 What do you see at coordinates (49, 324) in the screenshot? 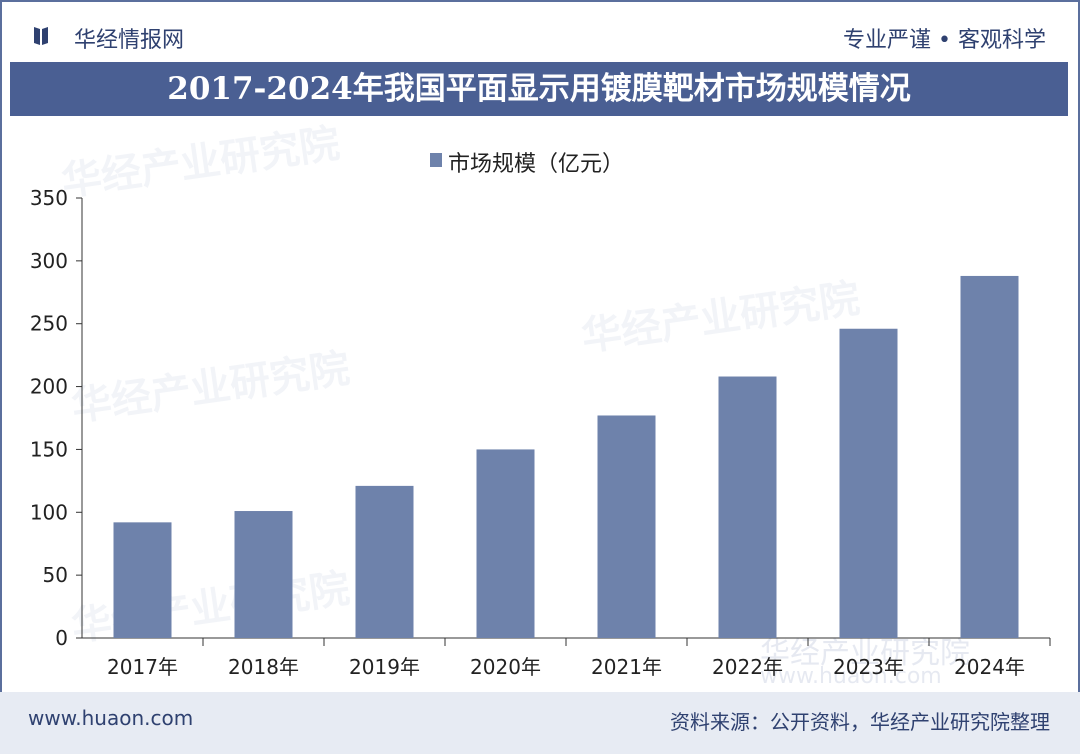
I see `y-tick-label: 250` at bounding box center [49, 324].